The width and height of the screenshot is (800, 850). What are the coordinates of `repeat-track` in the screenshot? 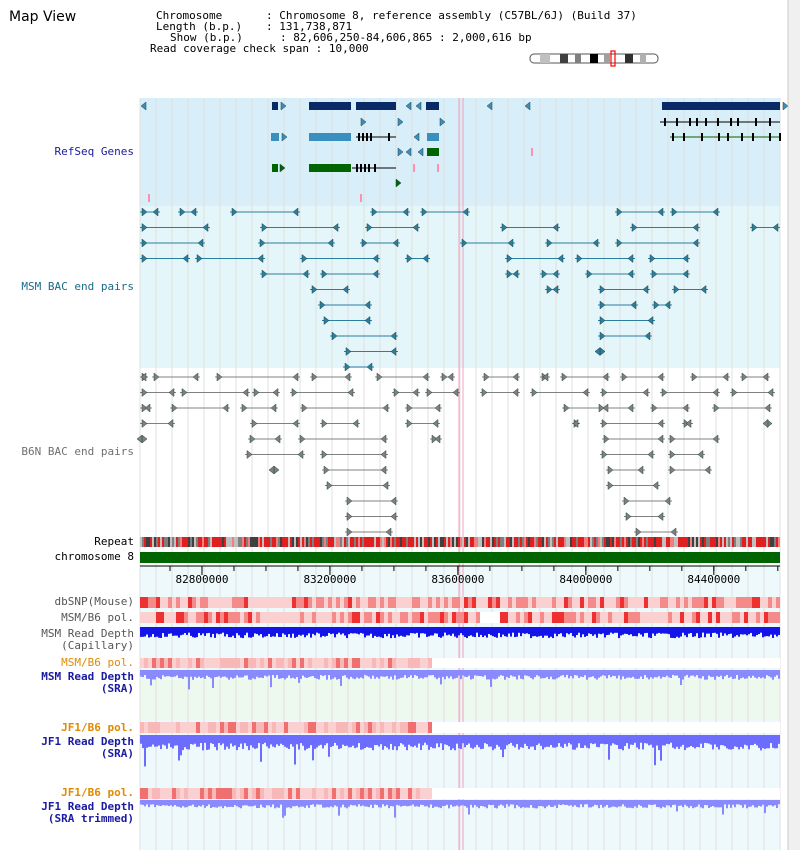 It's located at (460, 542).